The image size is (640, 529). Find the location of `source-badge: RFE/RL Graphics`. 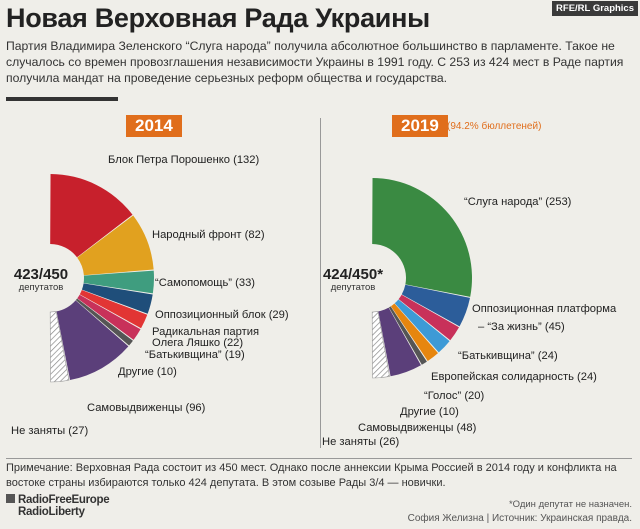

source-badge: RFE/RL Graphics is located at coordinates (595, 8).